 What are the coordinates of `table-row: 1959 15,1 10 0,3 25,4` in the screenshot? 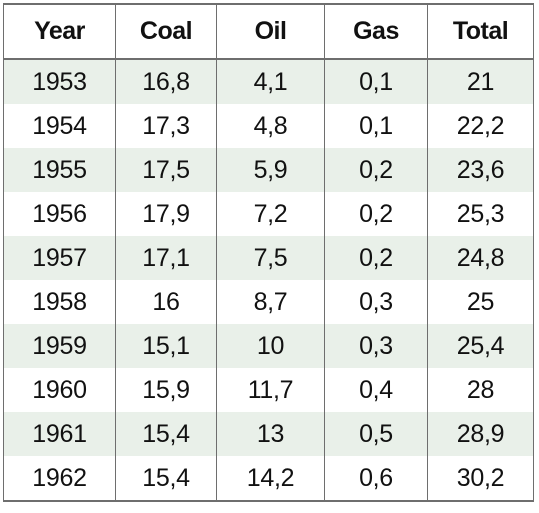 It's located at (268, 346).